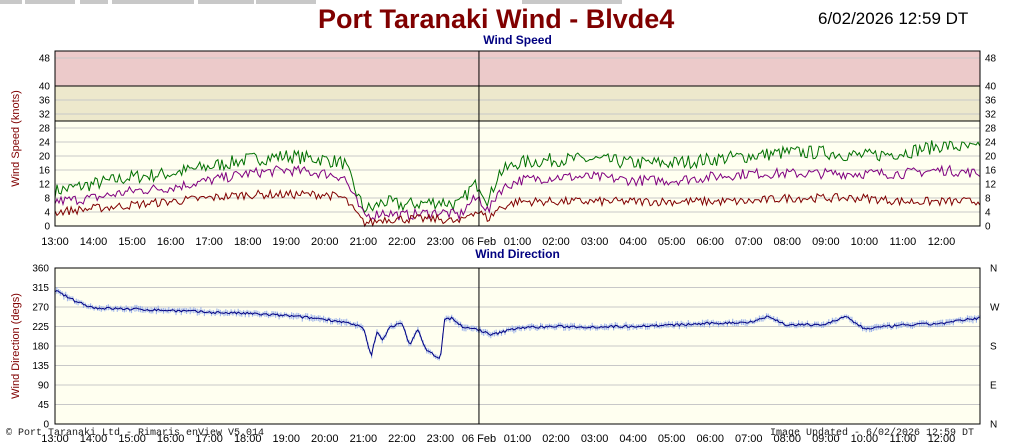 Image resolution: width=1018 pixels, height=446 pixels. What do you see at coordinates (517, 68) in the screenshot?
I see `speed-threshold-band-red` at bounding box center [517, 68].